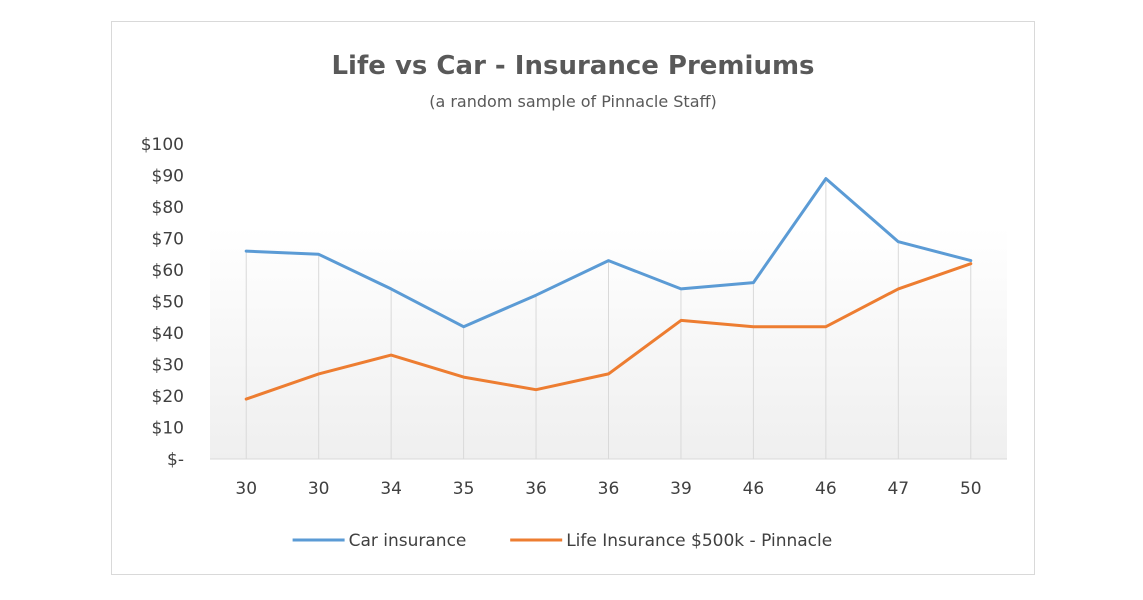 This screenshot has height=600, width=1143. Describe the element at coordinates (408, 541) in the screenshot. I see `legend-label: Car insurance` at that location.